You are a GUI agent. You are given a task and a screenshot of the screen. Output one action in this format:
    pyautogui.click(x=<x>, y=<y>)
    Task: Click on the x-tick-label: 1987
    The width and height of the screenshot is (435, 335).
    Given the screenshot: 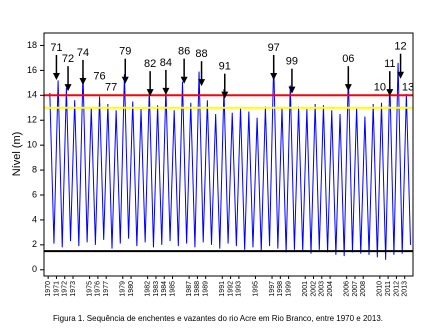 What is the action you would take?
    pyautogui.click(x=189, y=289)
    